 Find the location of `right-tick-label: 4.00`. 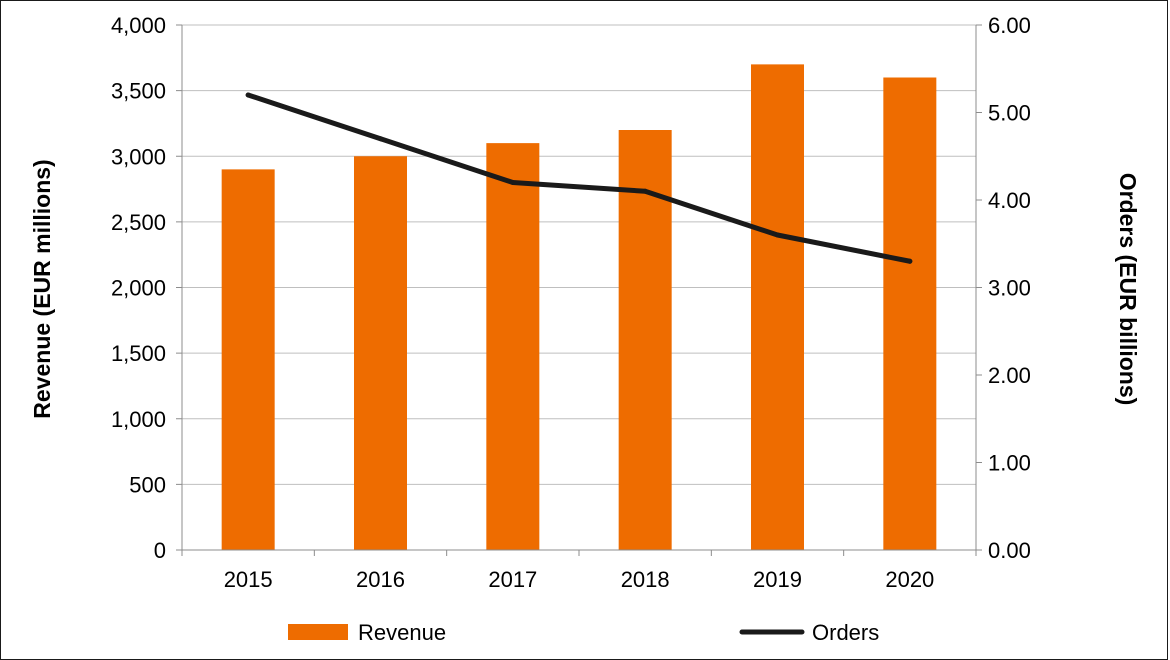

right-tick-label: 4.00 is located at coordinates (1009, 200).